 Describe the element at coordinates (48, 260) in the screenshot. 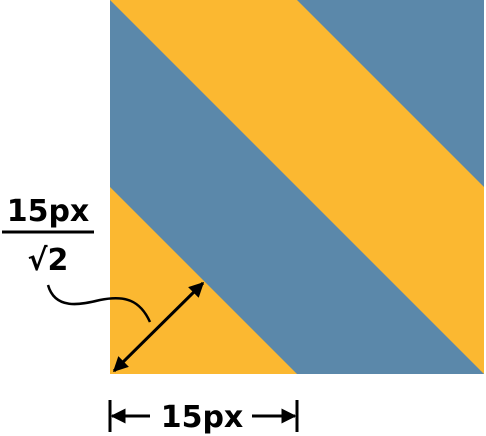

I see `denominator: √2` at that location.